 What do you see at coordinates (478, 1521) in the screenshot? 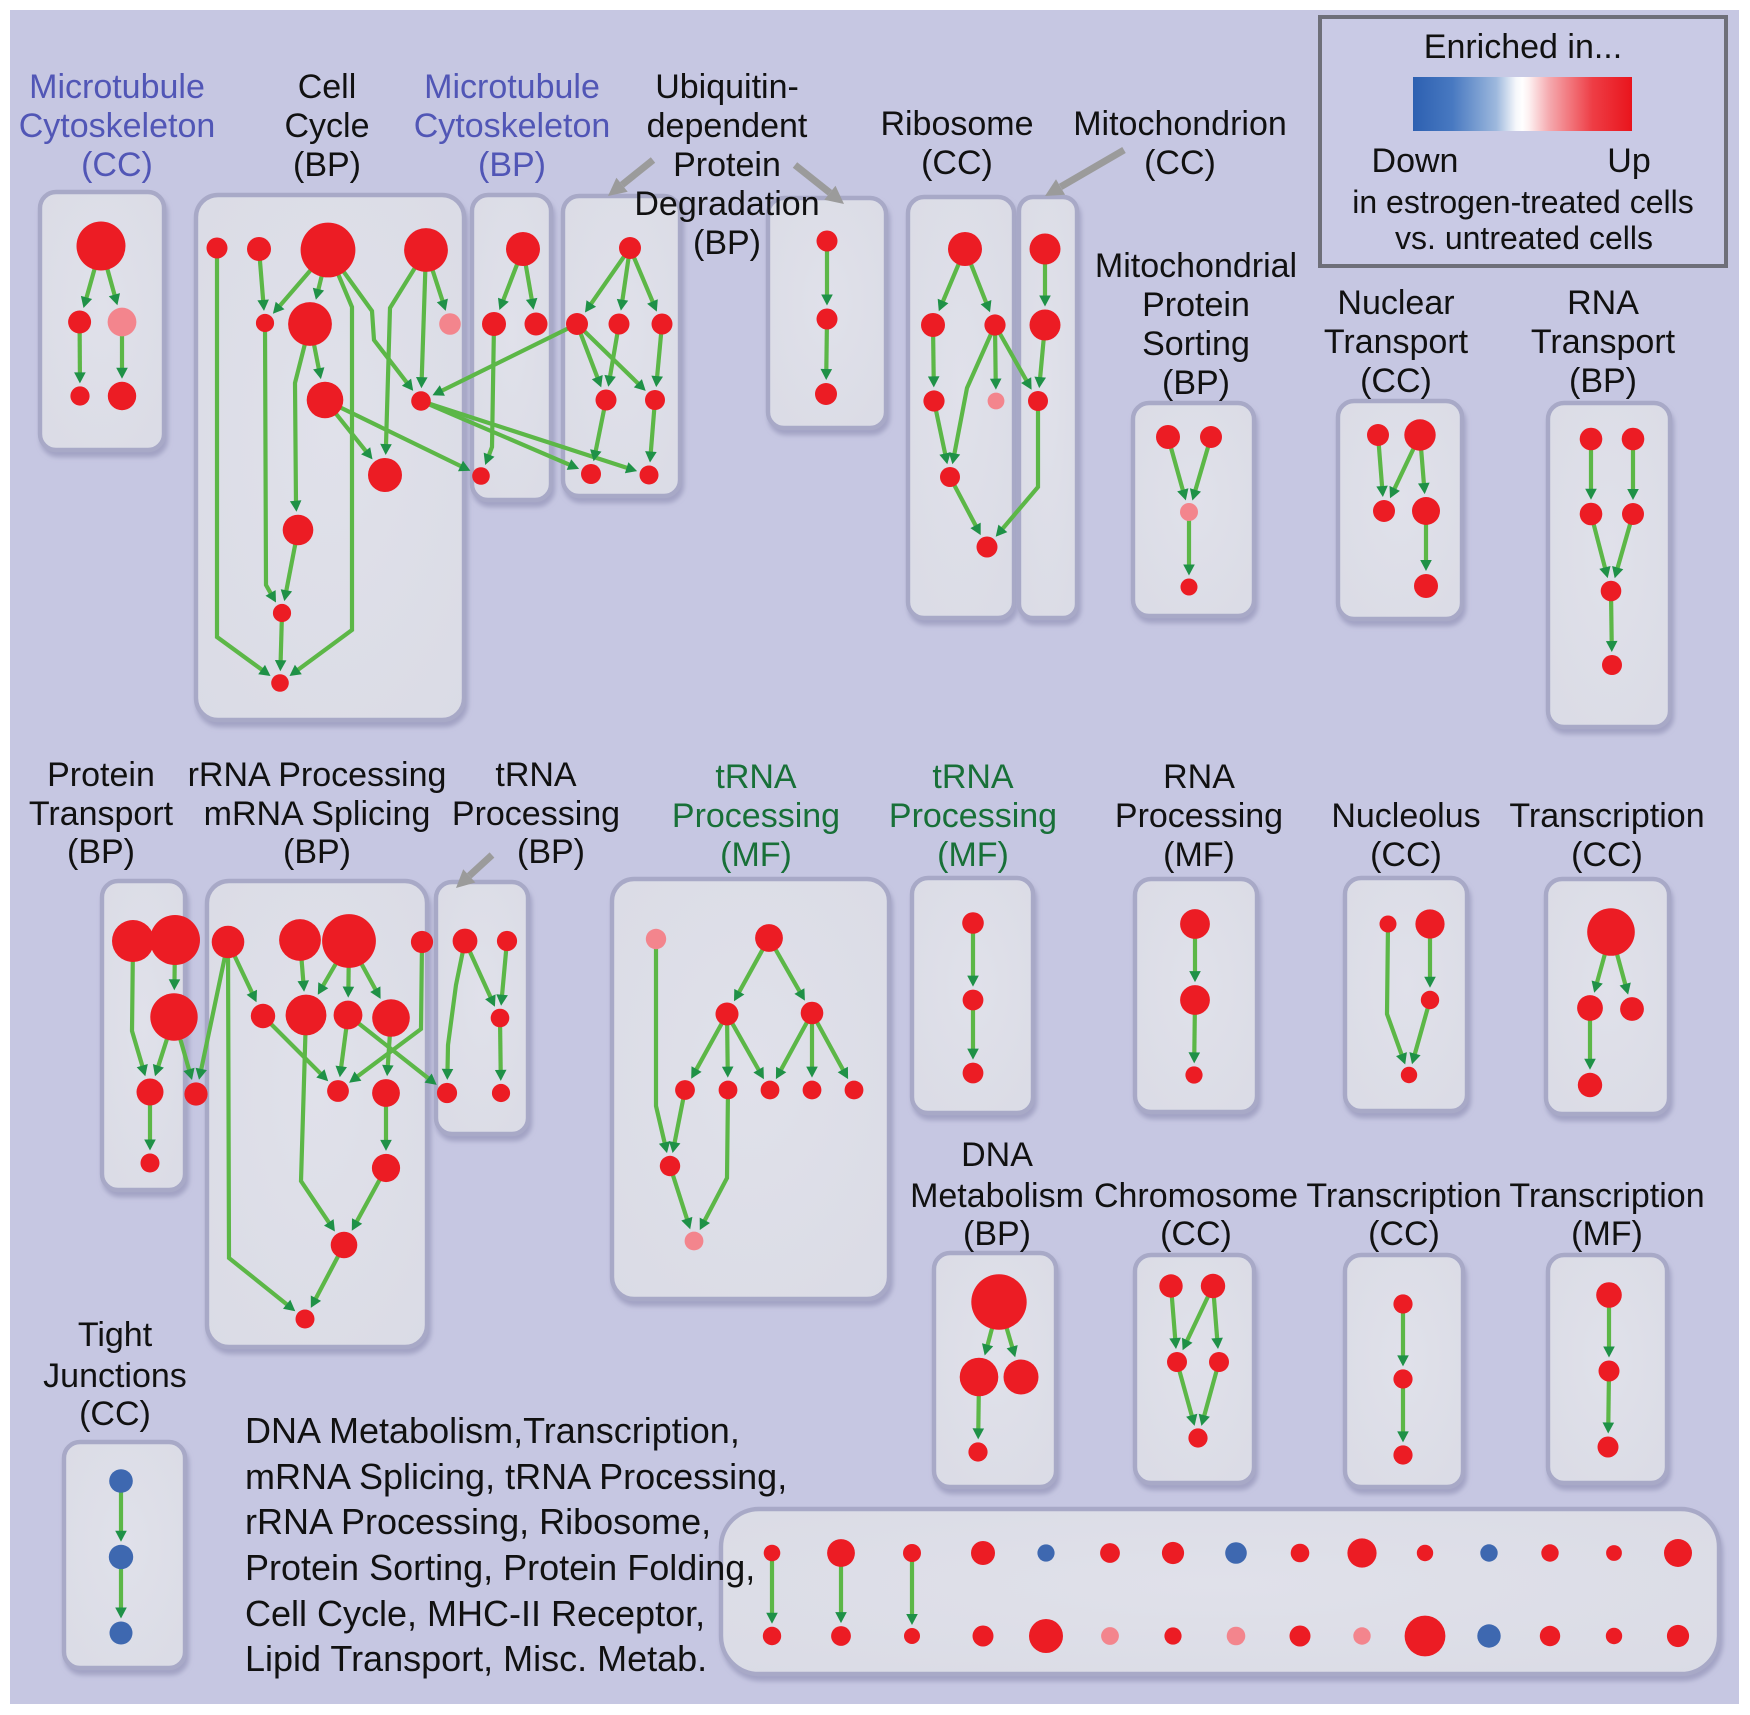
I see `svg-text: rRNA Processing, Ribosome,` at bounding box center [478, 1521].